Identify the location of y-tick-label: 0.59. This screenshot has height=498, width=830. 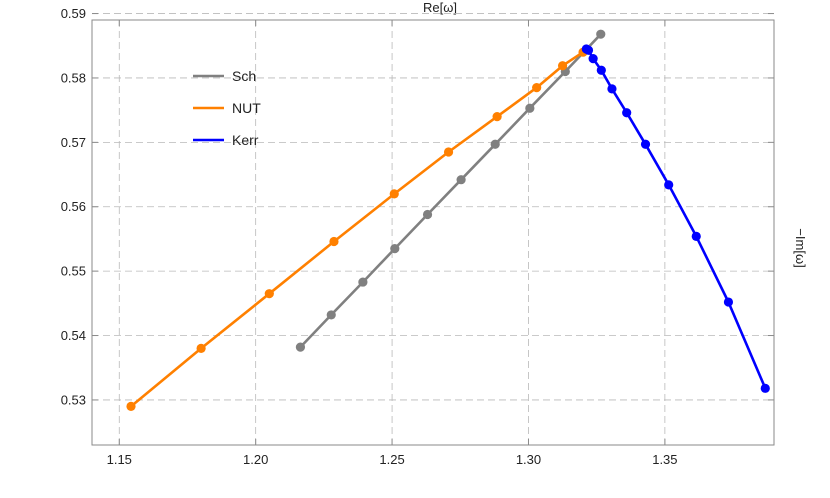
(73, 13).